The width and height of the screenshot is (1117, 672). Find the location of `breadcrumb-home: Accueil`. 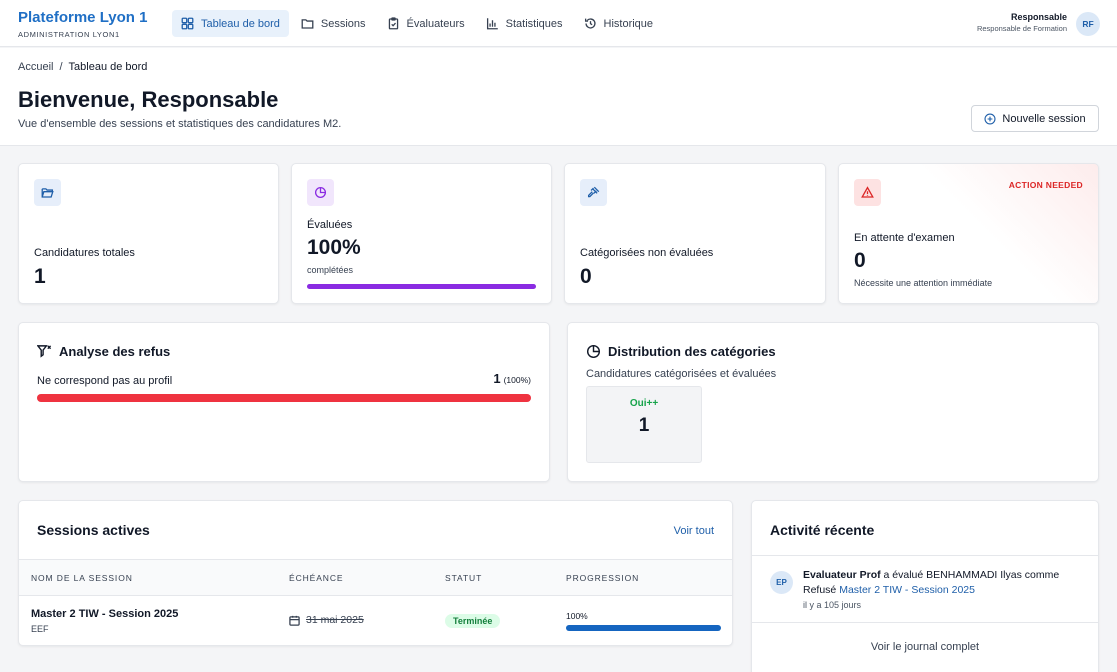

breadcrumb-home: Accueil is located at coordinates (36, 67).